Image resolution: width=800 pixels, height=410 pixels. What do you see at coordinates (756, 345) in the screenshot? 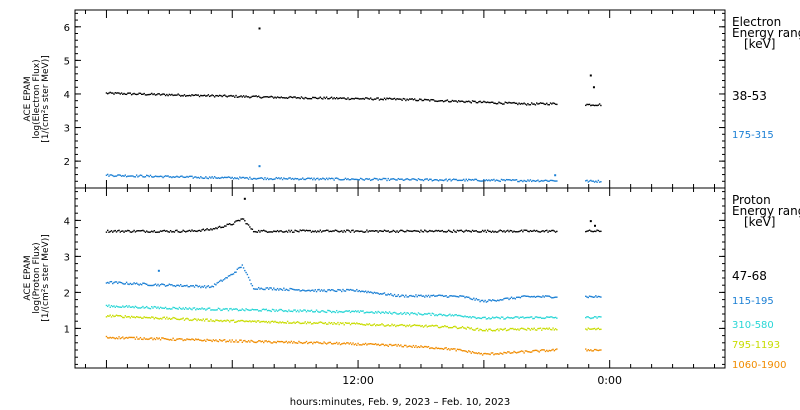
I see `legend-entry-795-1193: 795-1193` at bounding box center [756, 345].